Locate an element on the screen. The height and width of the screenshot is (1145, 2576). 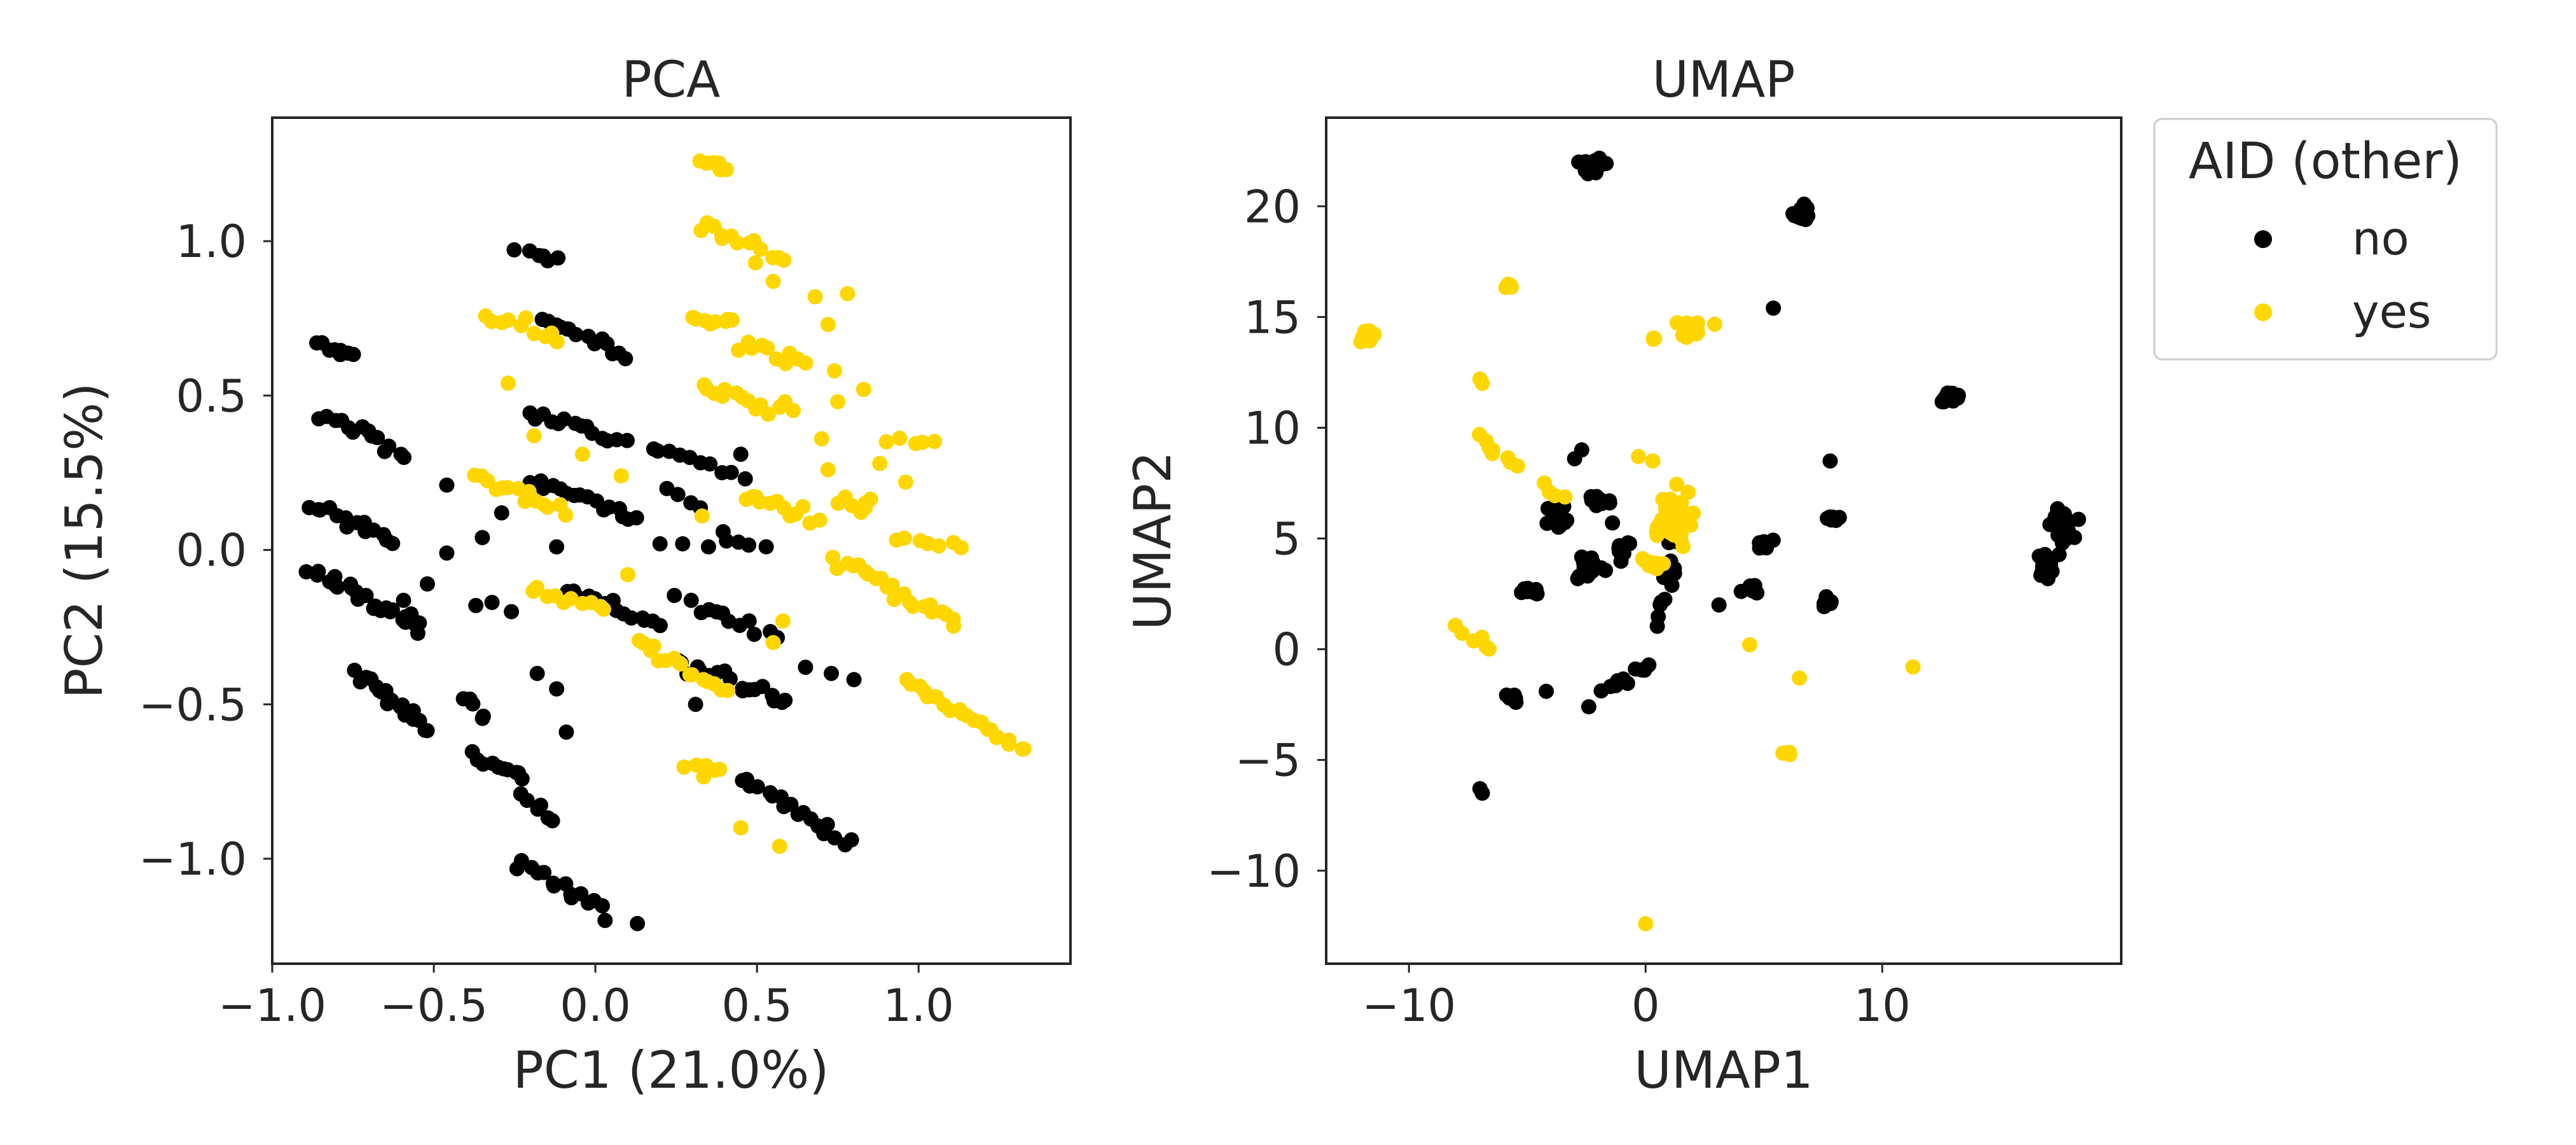
pca-y-tick-label: 1.0 is located at coordinates (211, 242).